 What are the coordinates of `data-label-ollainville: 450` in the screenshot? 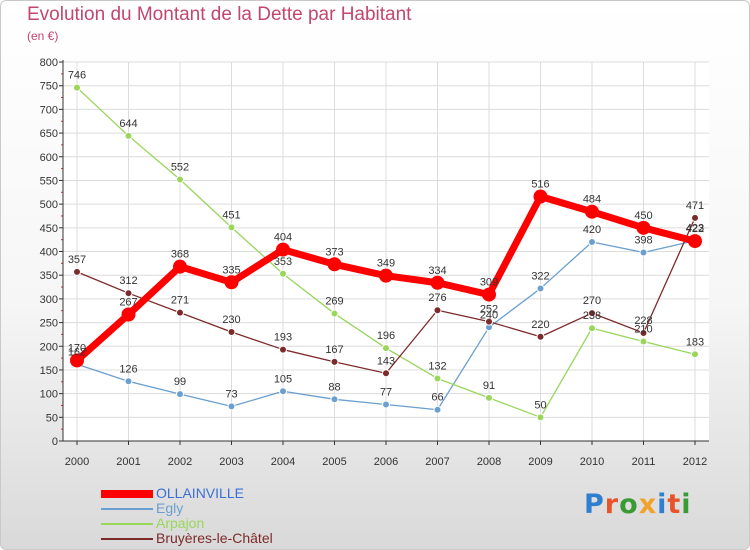 It's located at (643, 216).